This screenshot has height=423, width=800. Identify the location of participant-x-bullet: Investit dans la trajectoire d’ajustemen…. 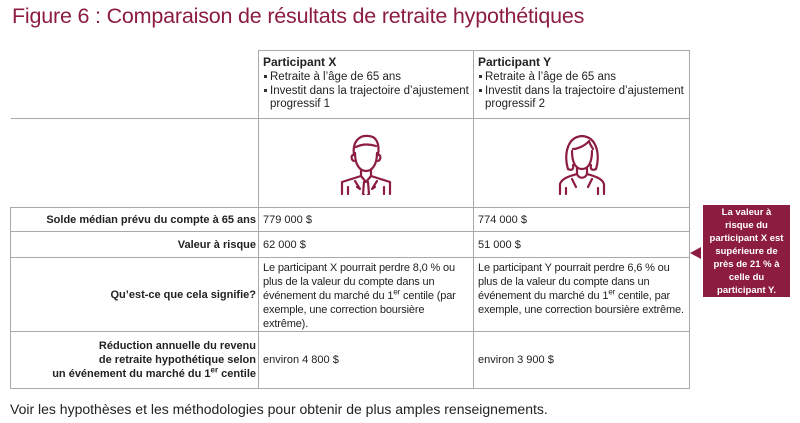
(366, 98).